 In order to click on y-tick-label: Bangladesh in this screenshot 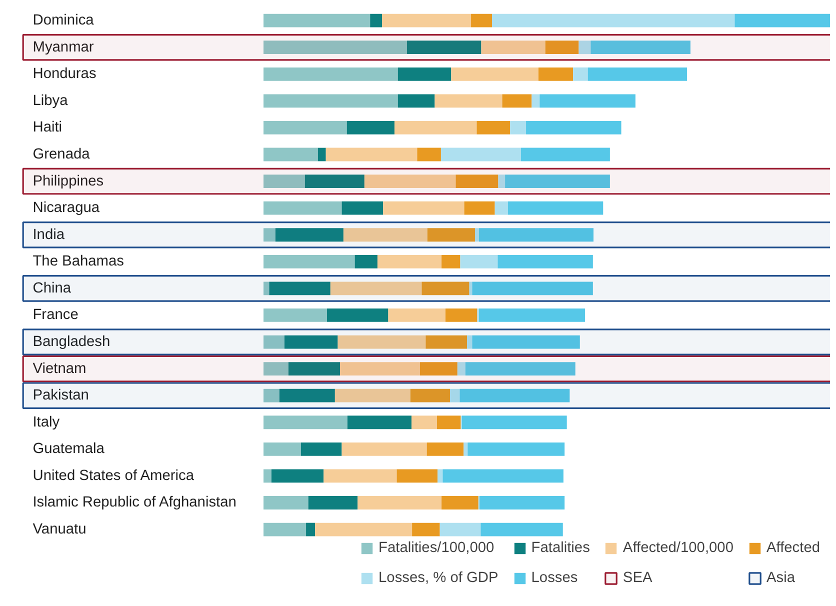, I will do `click(71, 342)`.